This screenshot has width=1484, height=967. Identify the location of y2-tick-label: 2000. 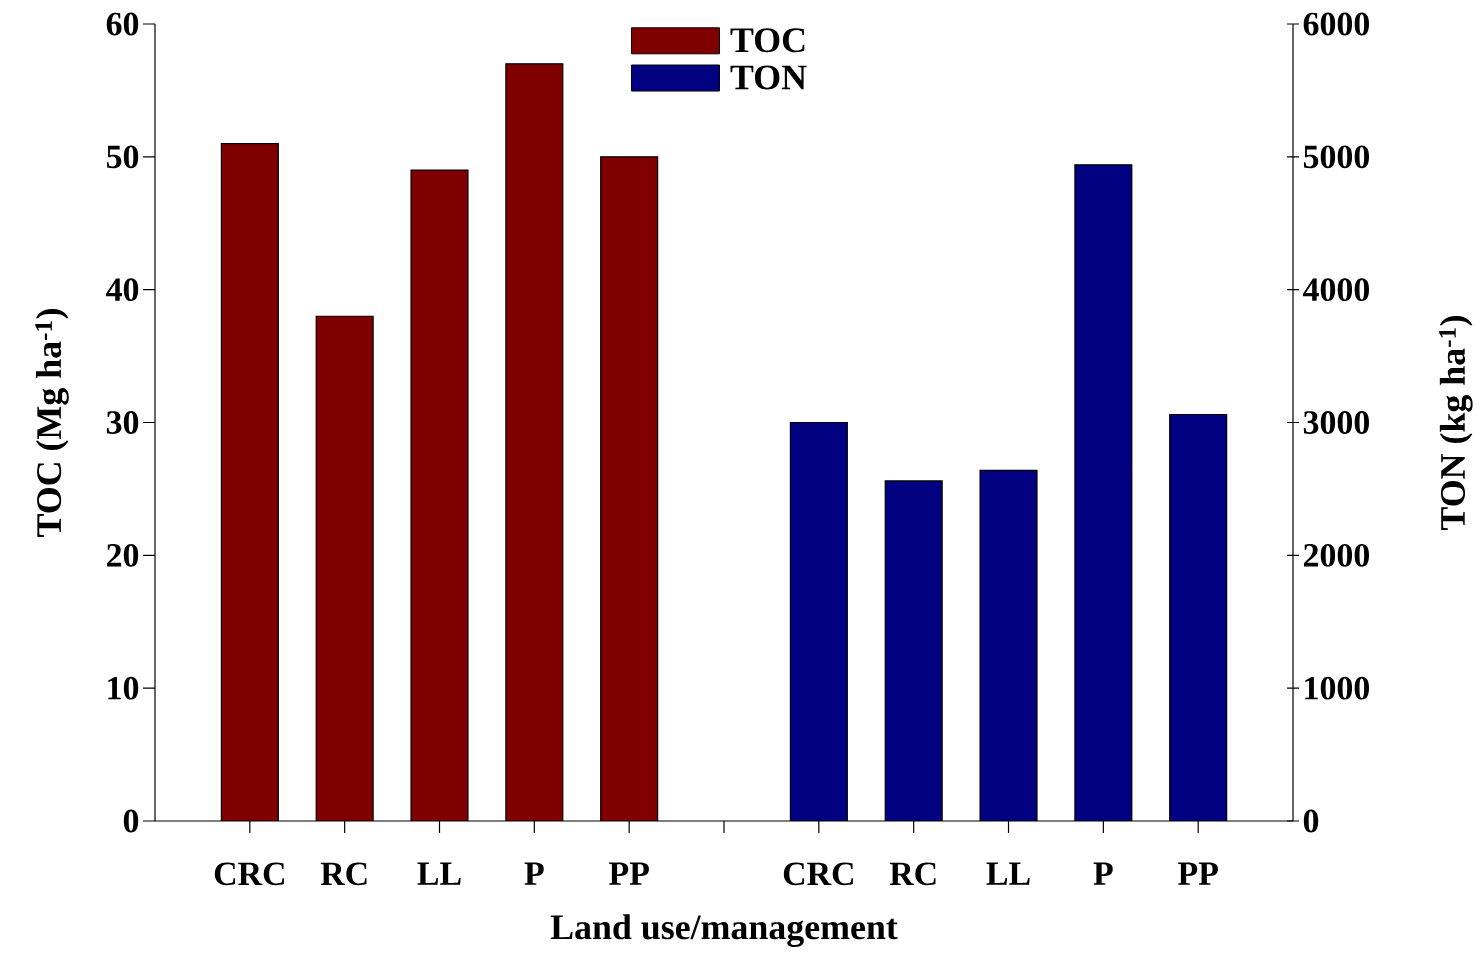
(1336, 555).